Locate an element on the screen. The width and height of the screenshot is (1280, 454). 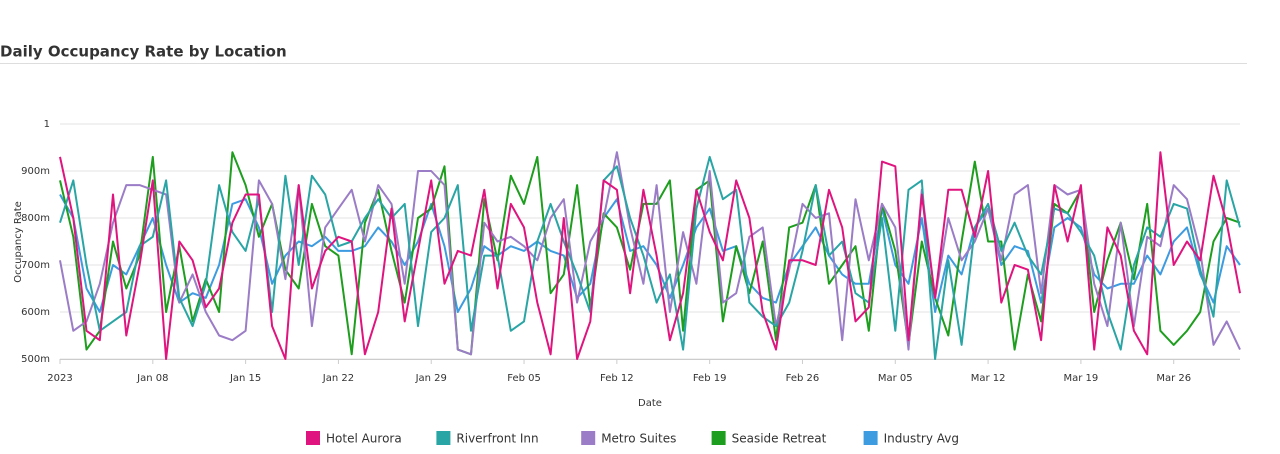
y-tick-label: 900m is located at coordinates (35, 171).